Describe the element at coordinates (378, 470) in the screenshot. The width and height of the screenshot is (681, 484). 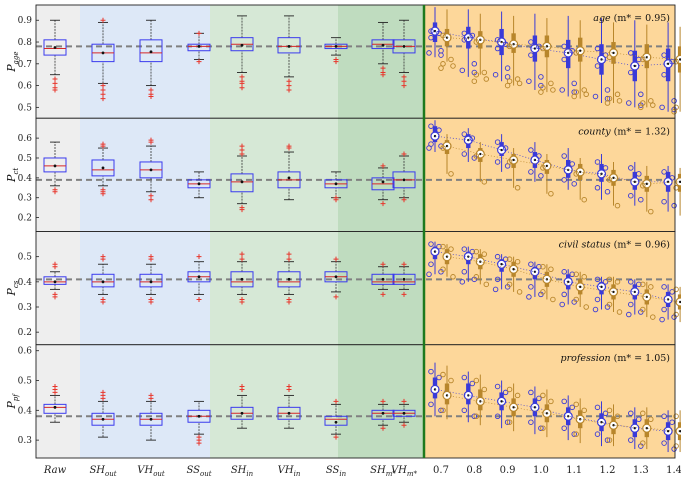
I see `x-tick-main: SH` at that location.